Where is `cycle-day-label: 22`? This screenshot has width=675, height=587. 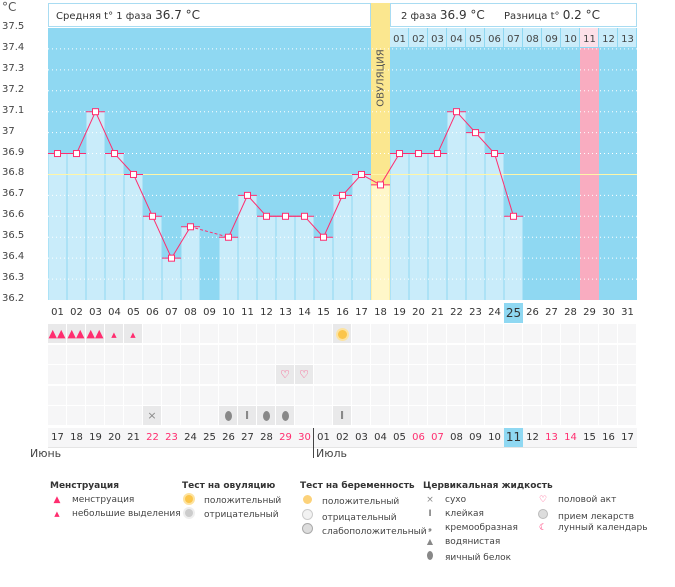 cycle-day-label: 22 is located at coordinates (456, 312).